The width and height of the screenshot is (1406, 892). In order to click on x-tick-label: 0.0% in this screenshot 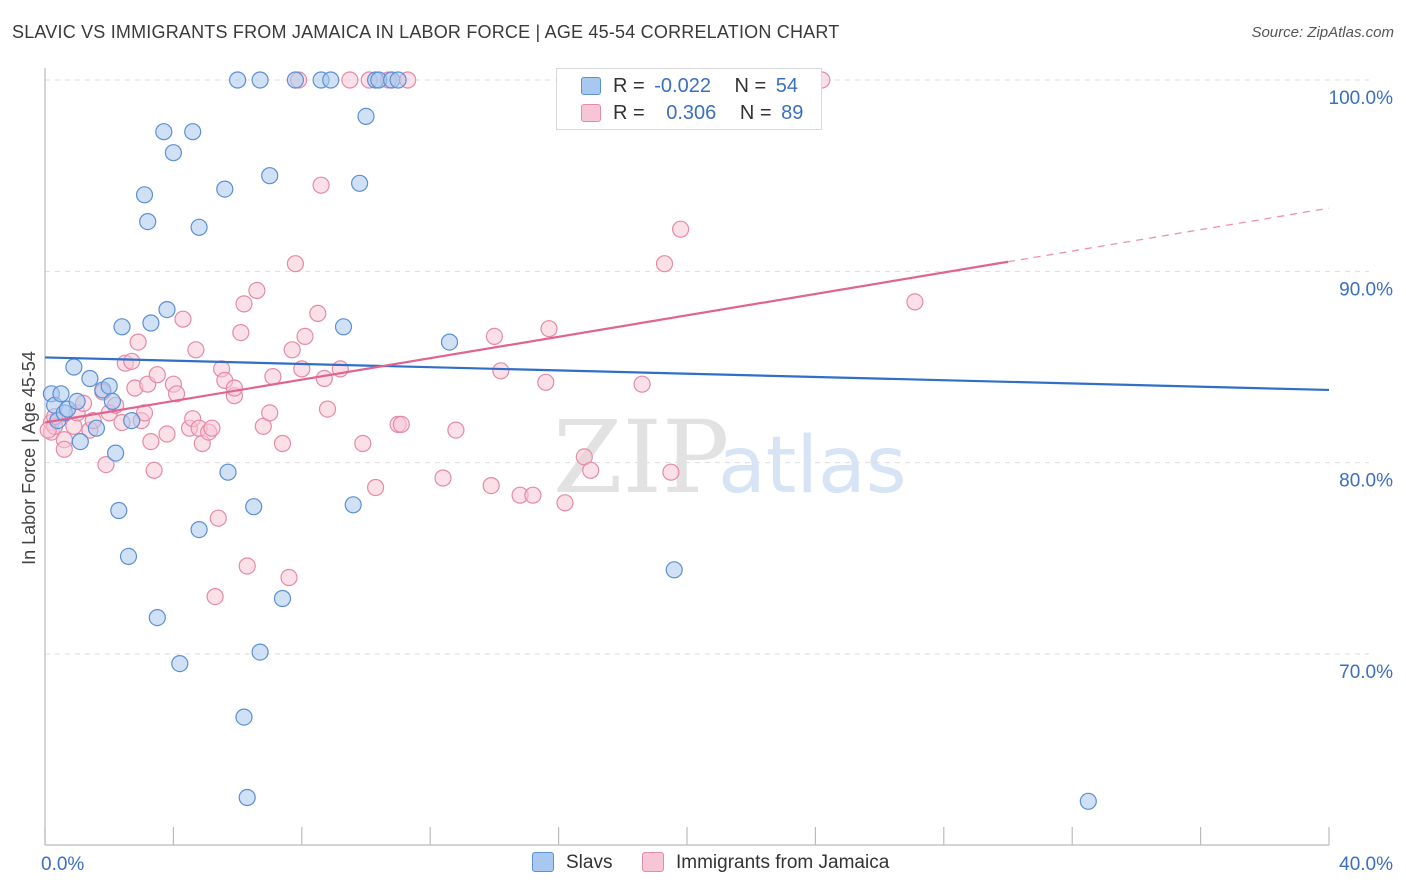, I will do `click(62, 864)`.